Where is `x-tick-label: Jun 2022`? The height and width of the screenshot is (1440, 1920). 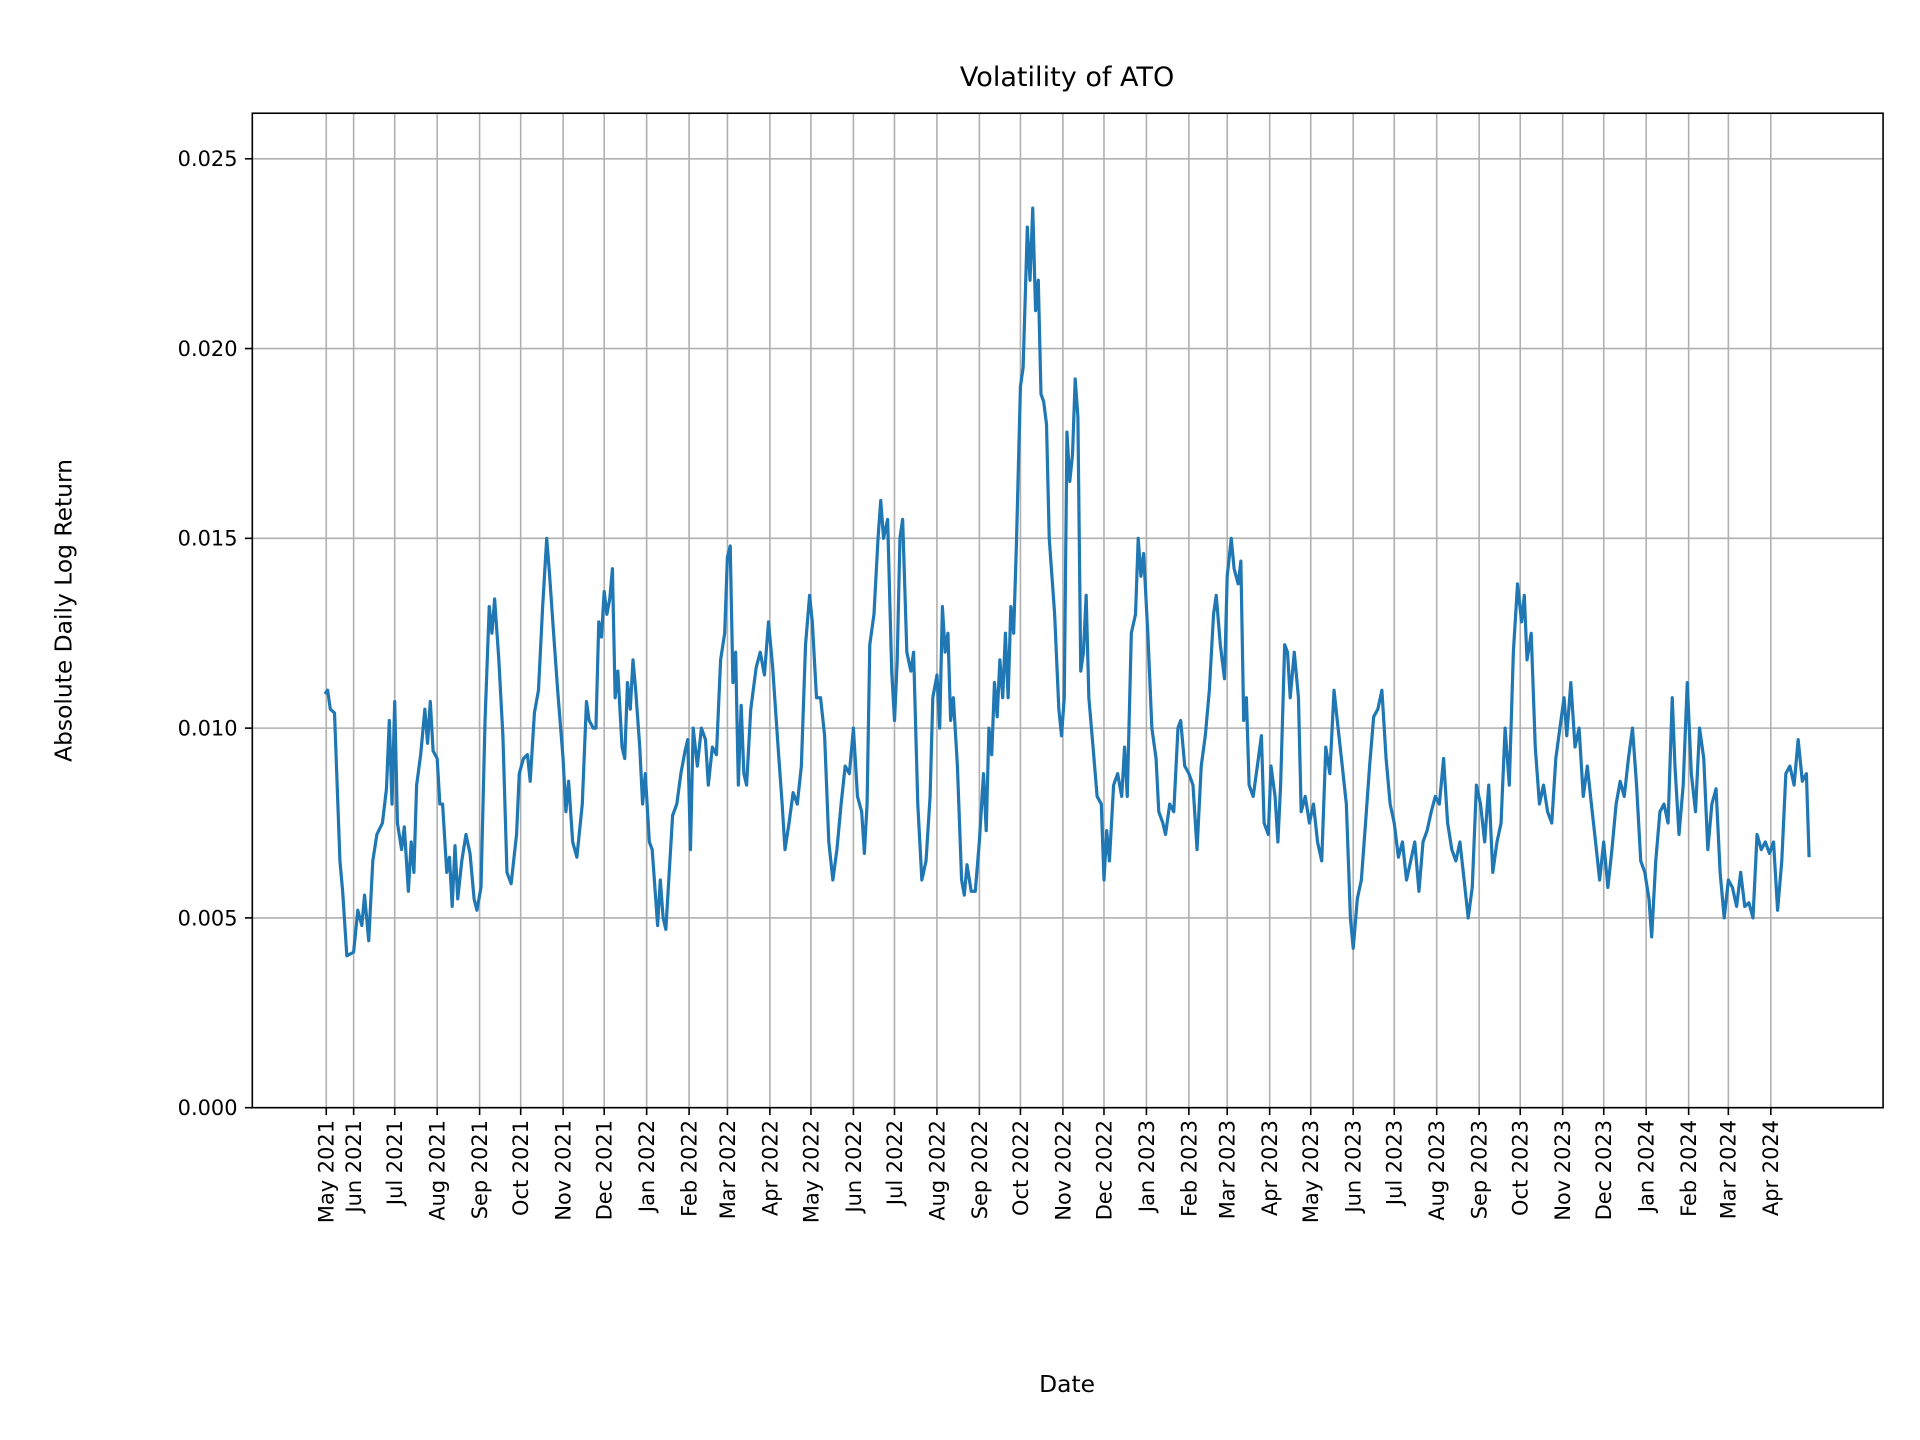
x-tick-label: Jun 2022 is located at coordinates (854, 1167).